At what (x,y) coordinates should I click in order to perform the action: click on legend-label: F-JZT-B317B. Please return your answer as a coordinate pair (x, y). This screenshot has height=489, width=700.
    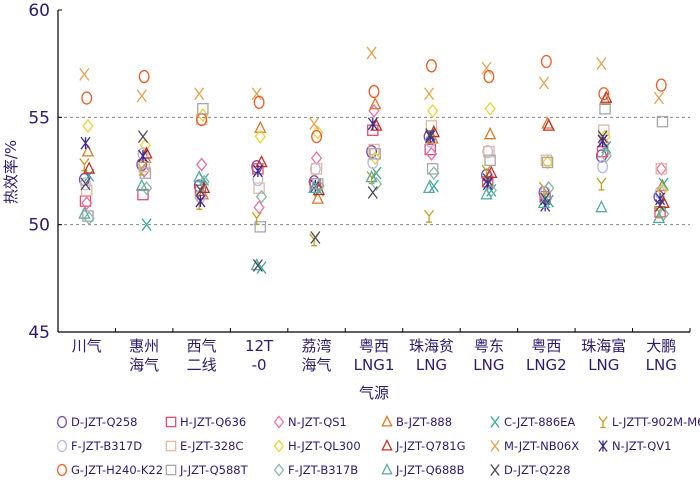
    Looking at the image, I should click on (323, 470).